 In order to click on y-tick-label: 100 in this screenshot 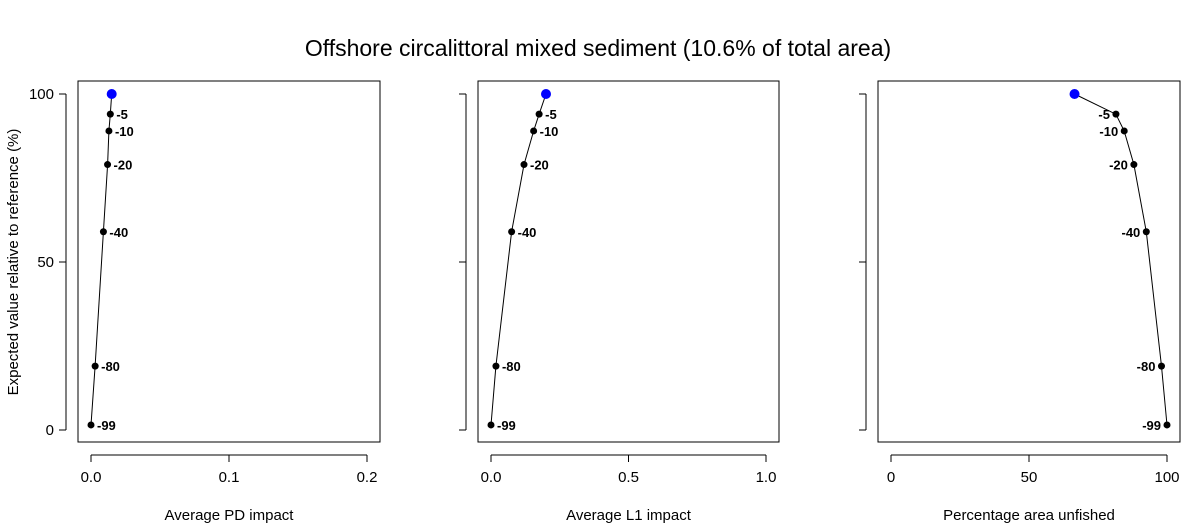, I will do `click(41, 94)`.